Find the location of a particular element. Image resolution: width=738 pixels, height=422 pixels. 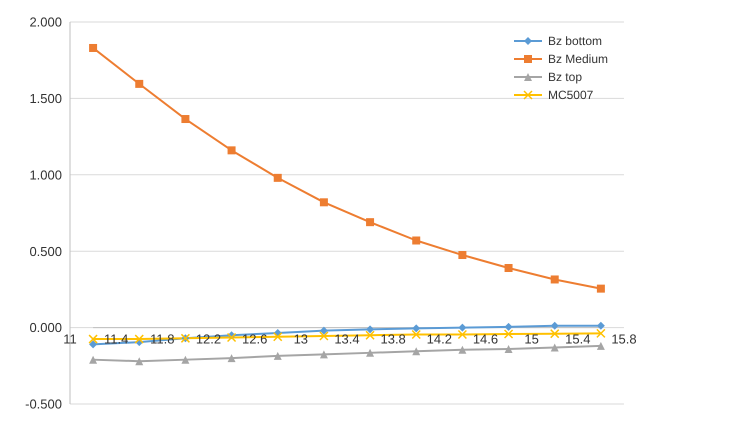

y-tick-label: 2.000 is located at coordinates (45, 22).